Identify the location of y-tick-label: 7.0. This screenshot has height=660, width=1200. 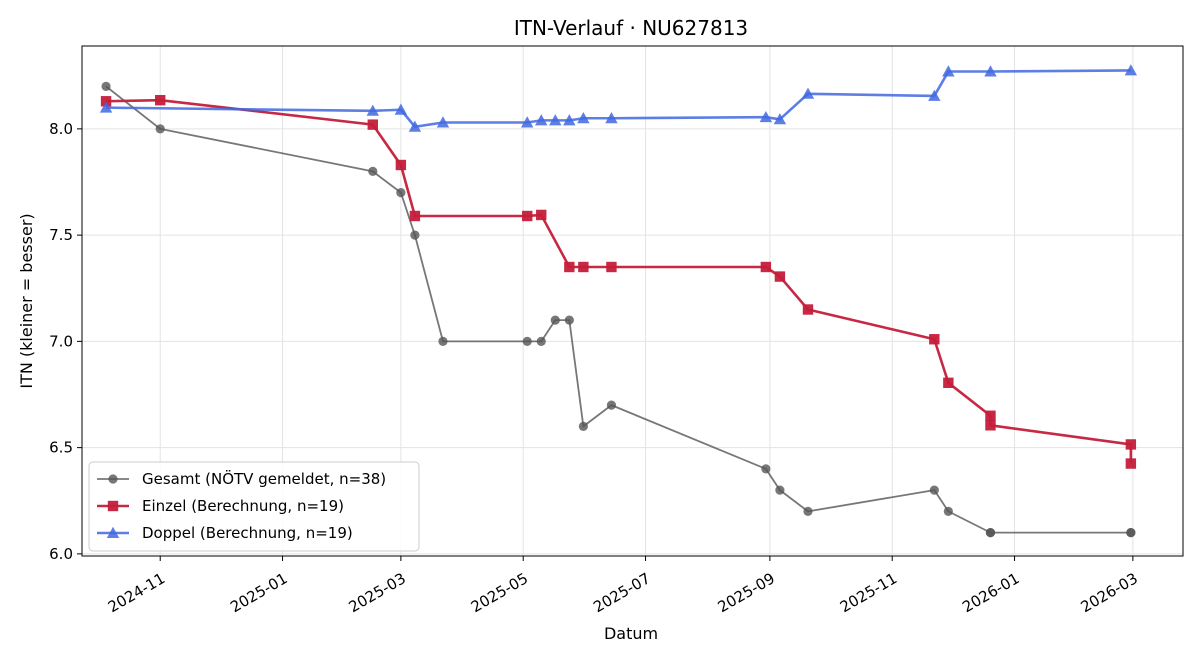
(61, 341).